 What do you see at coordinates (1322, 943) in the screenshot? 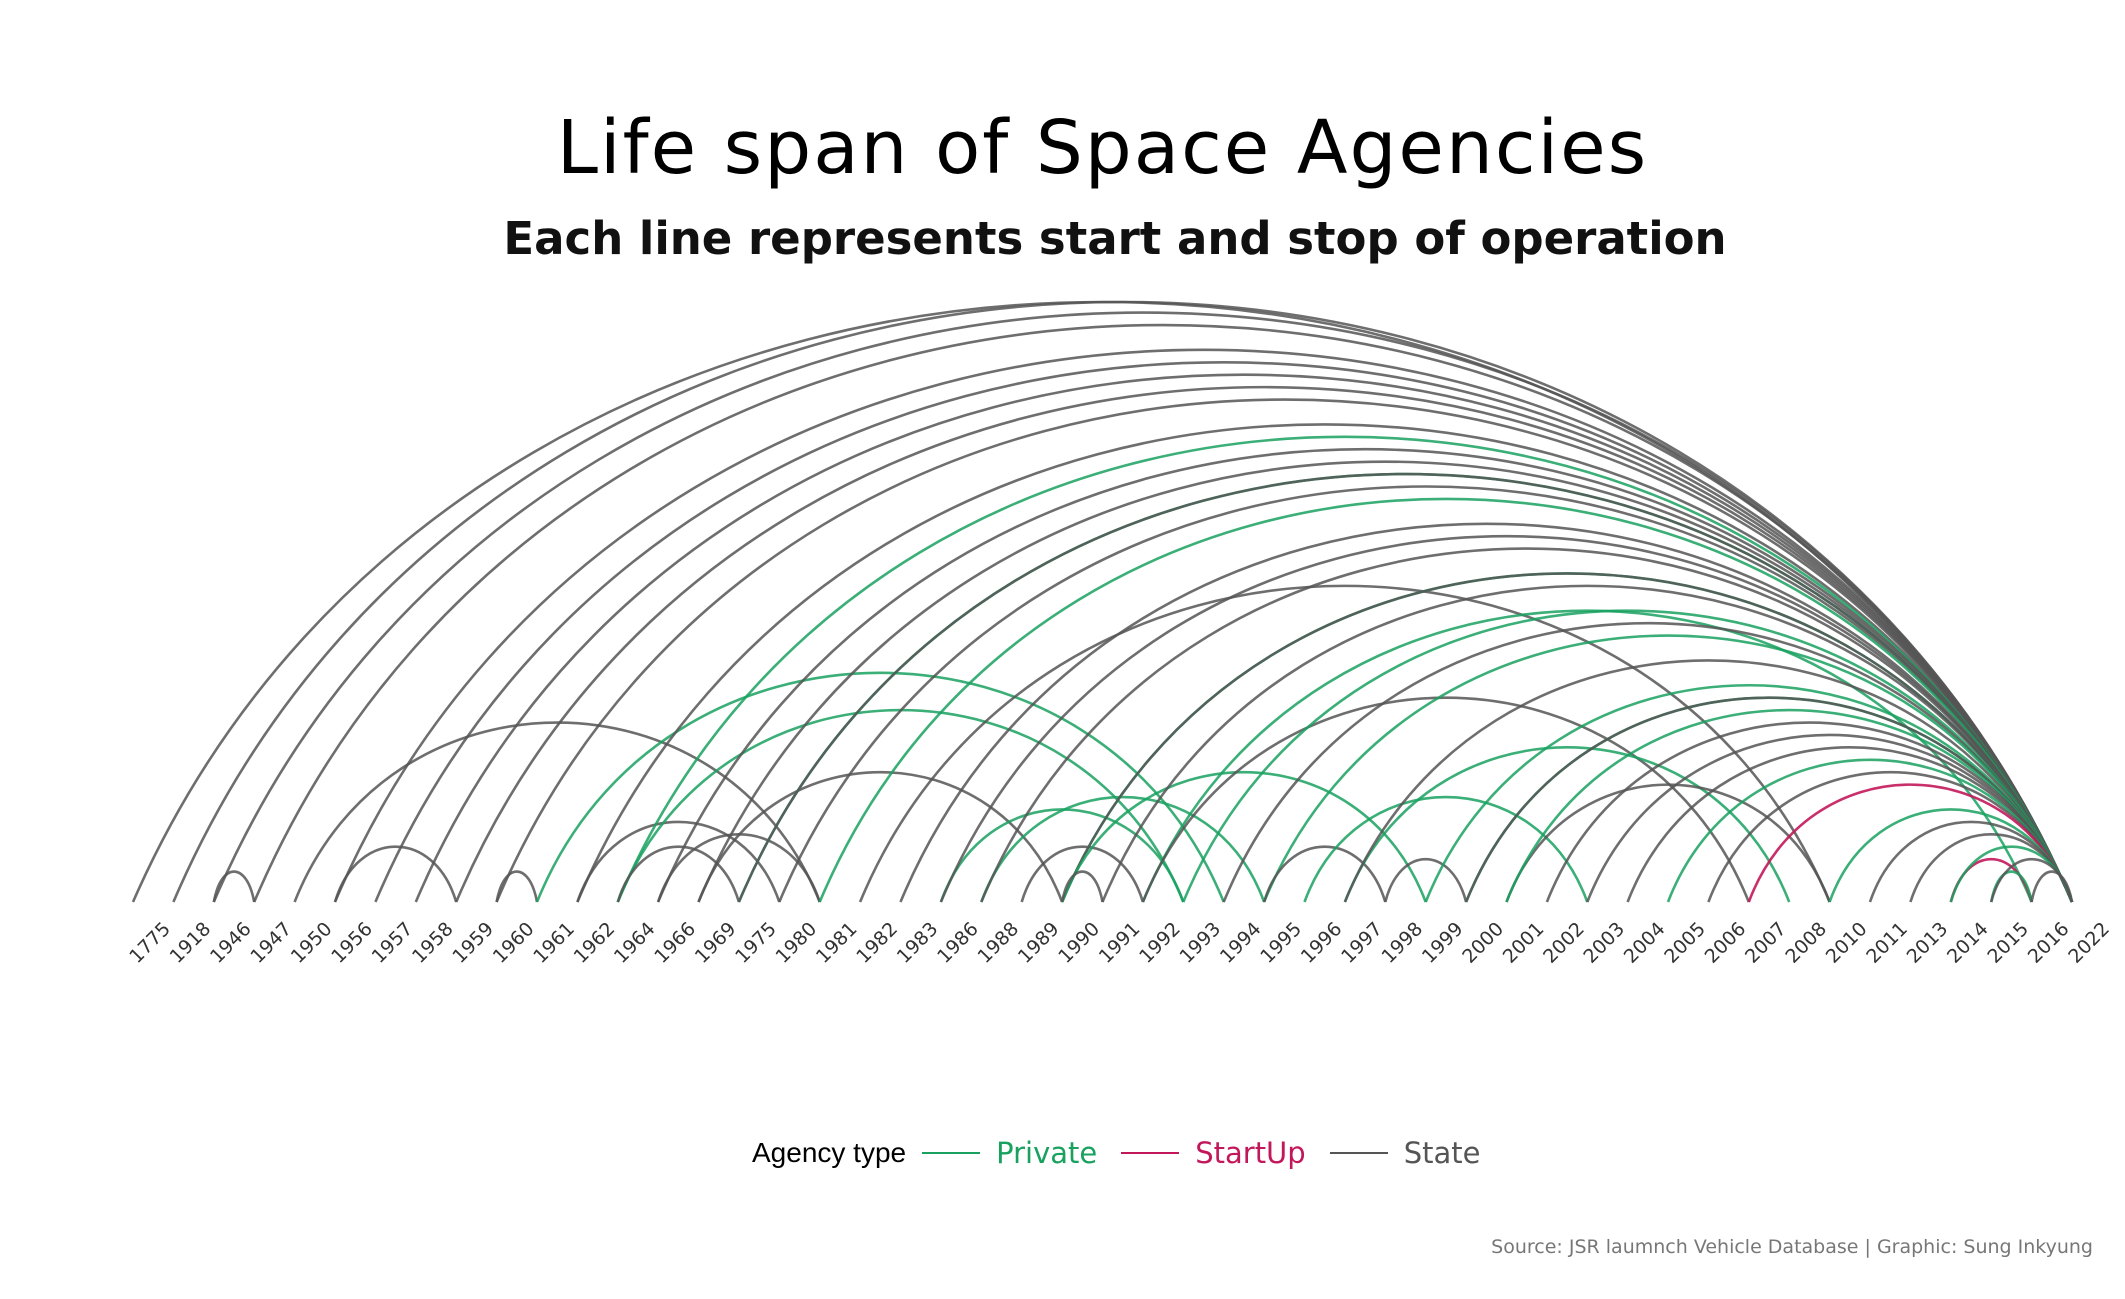
I see `tick-label-1996: 1996` at bounding box center [1322, 943].